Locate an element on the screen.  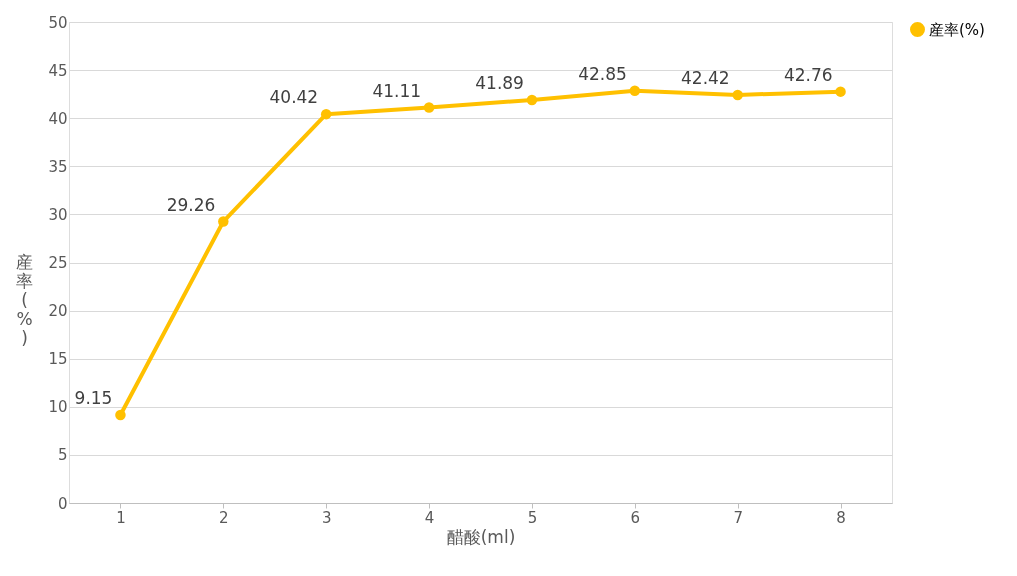
y-tick-label: 10 is located at coordinates (58, 407).